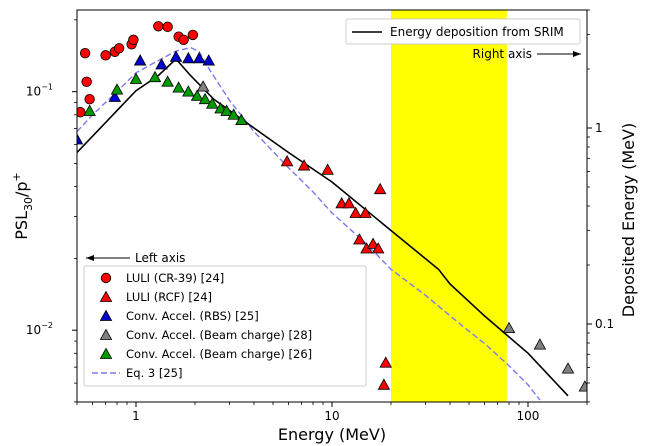  What do you see at coordinates (502, 54) in the screenshot?
I see `right-axis-annotation-label: Right axis` at bounding box center [502, 54].